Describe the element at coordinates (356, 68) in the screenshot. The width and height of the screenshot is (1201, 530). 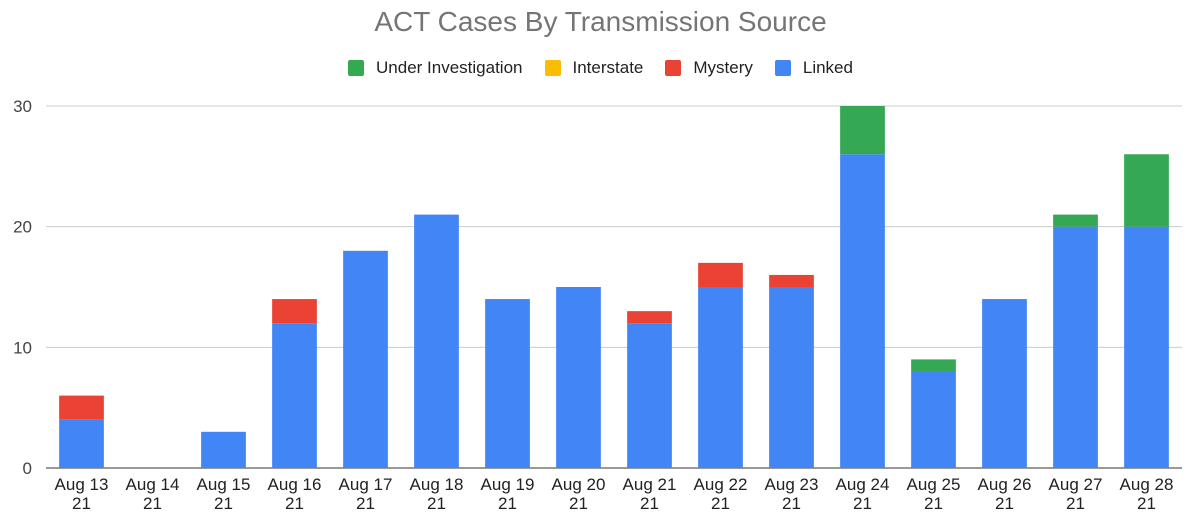
I see `legend-swatch-under-investigation` at that location.